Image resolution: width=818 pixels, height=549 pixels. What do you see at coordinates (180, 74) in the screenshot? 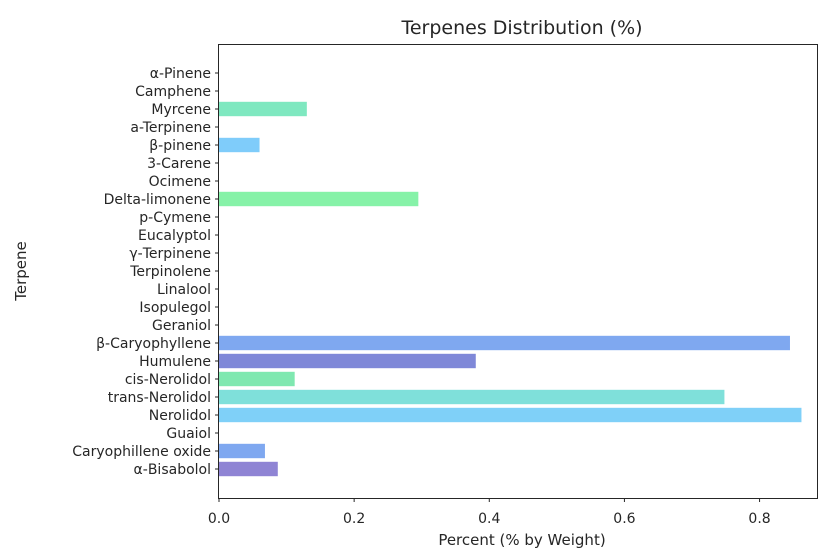
I see `y-tick-label: α-Pinene` at bounding box center [180, 74].